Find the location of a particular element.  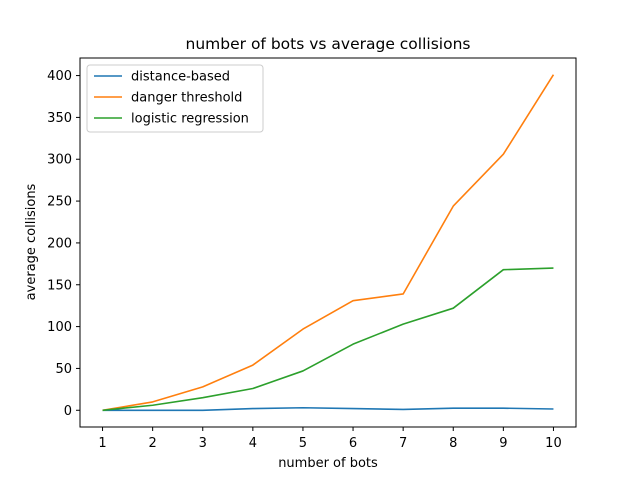

chart-title: number of bots vs average collisions is located at coordinates (328, 44).